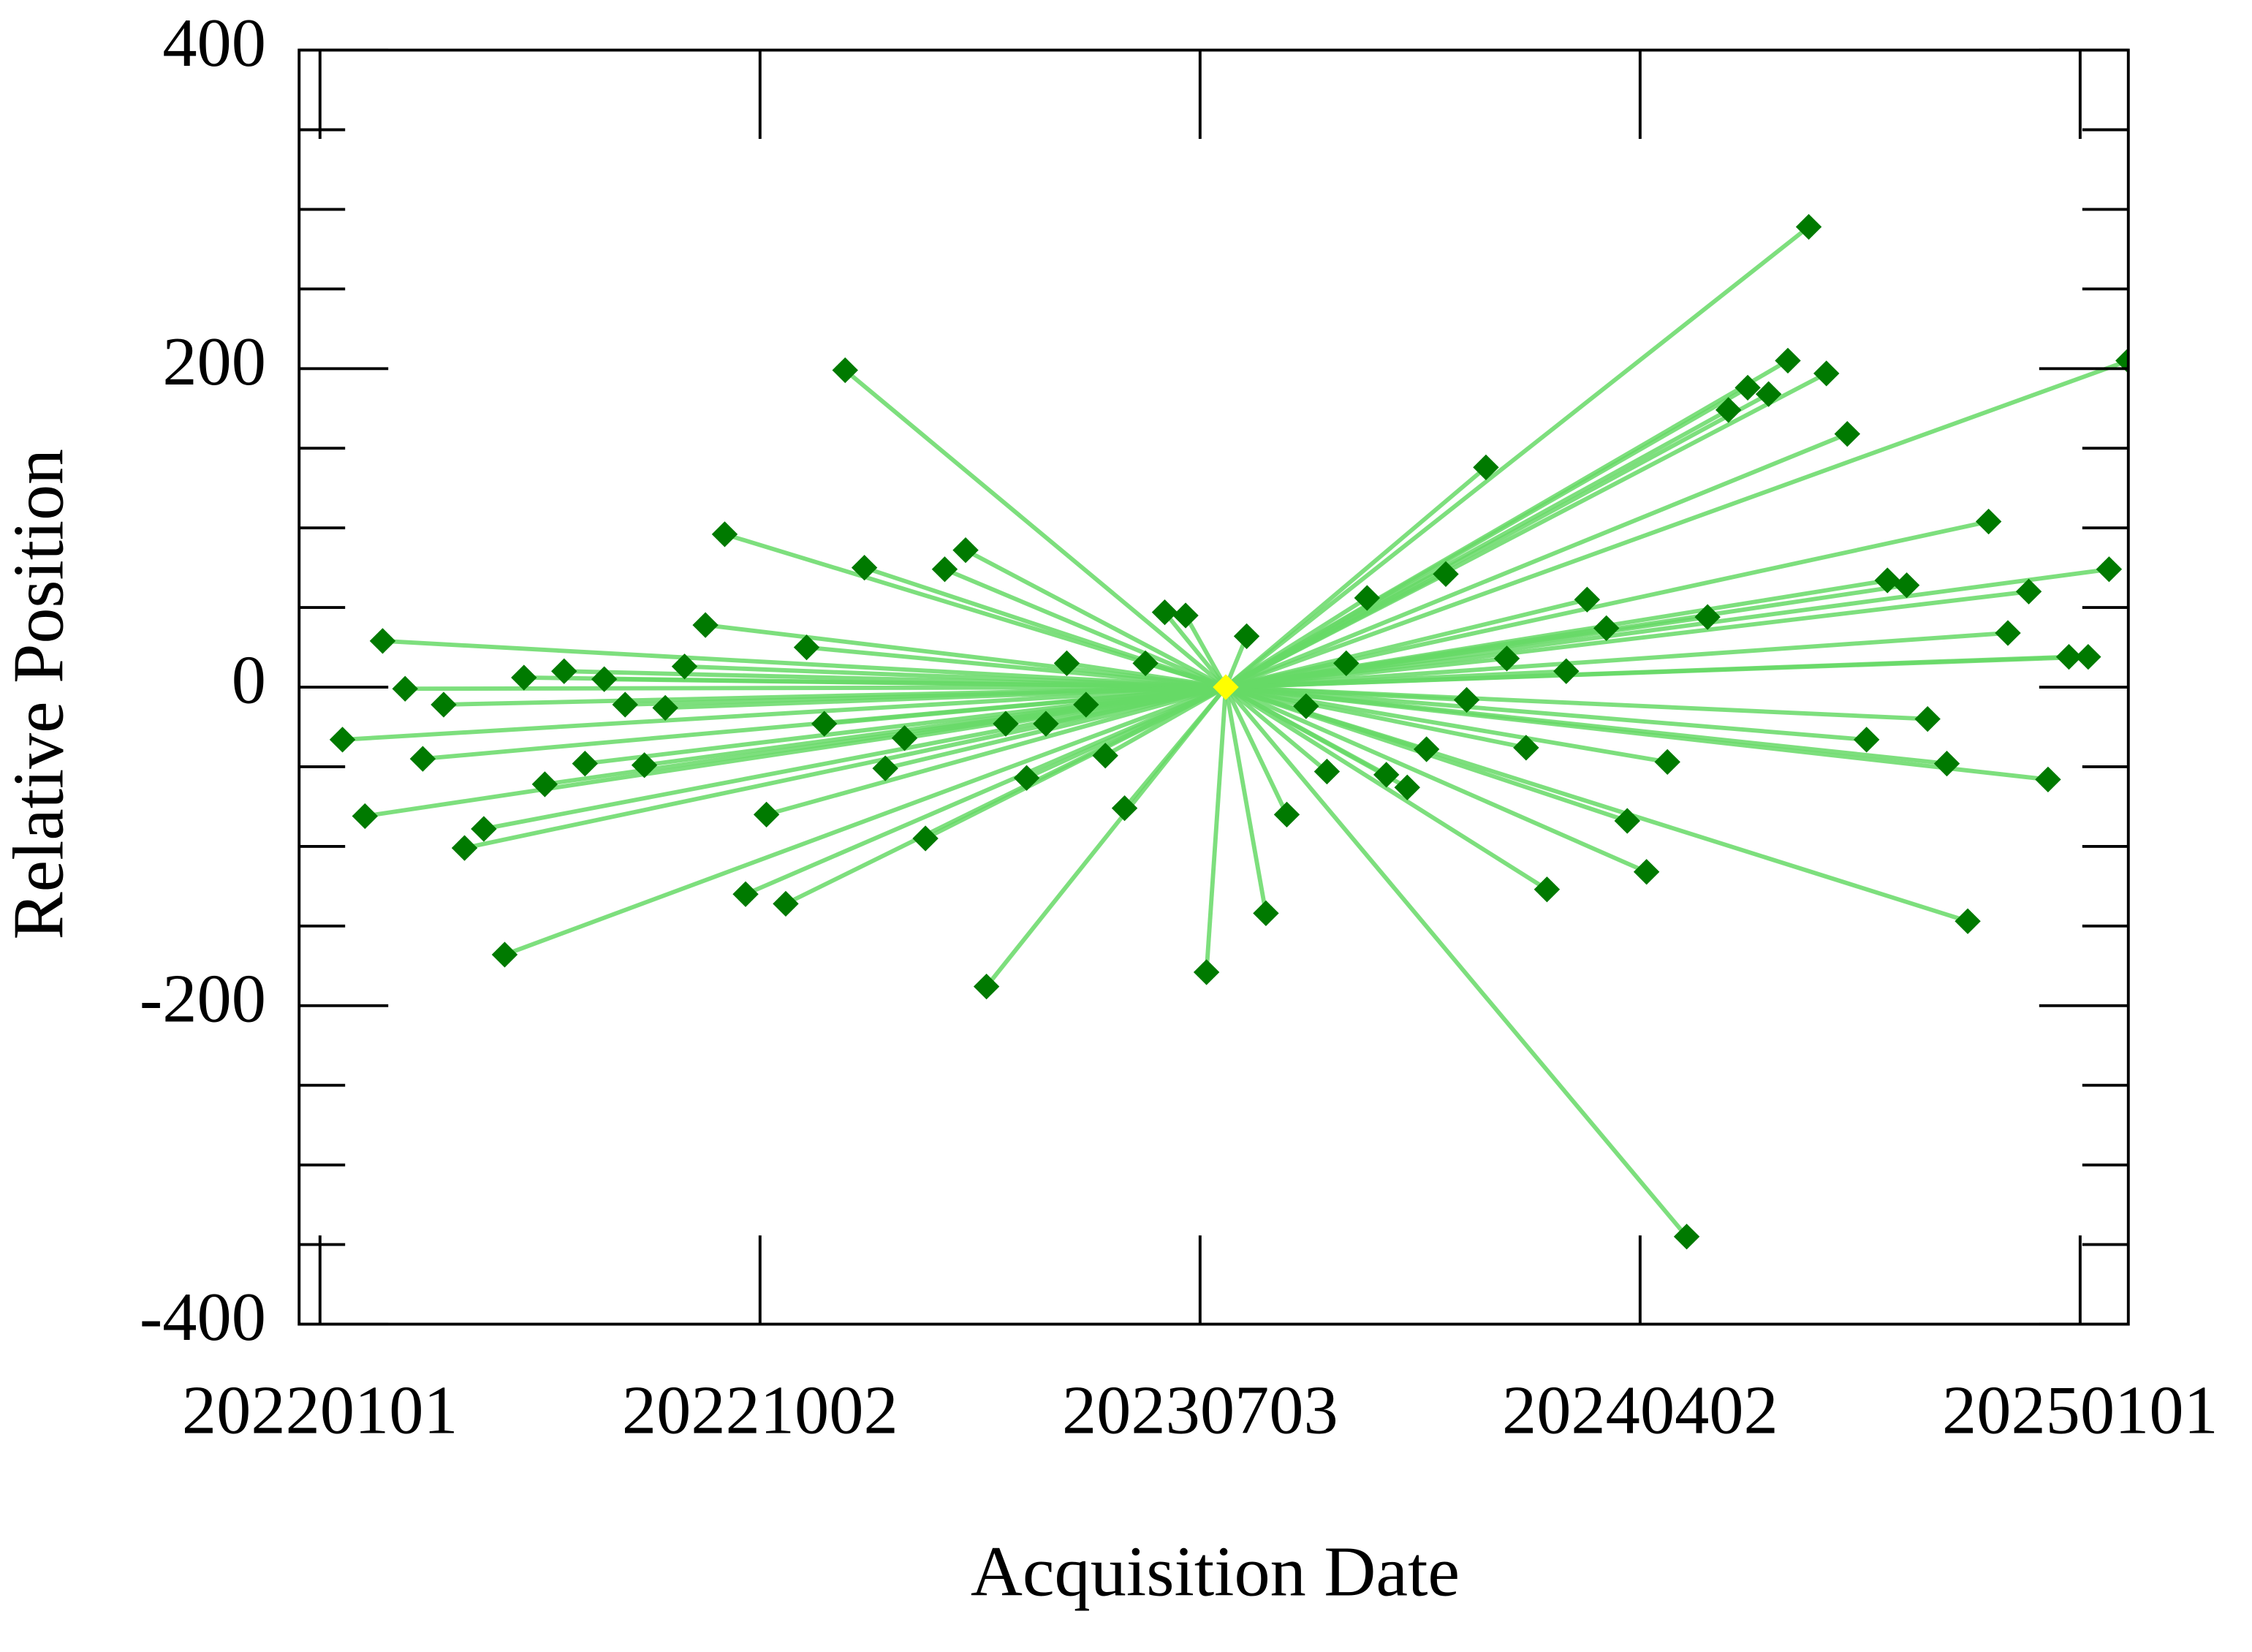  Describe the element at coordinates (2080, 1411) in the screenshot. I see `x-tick-label: 20250101` at that location.